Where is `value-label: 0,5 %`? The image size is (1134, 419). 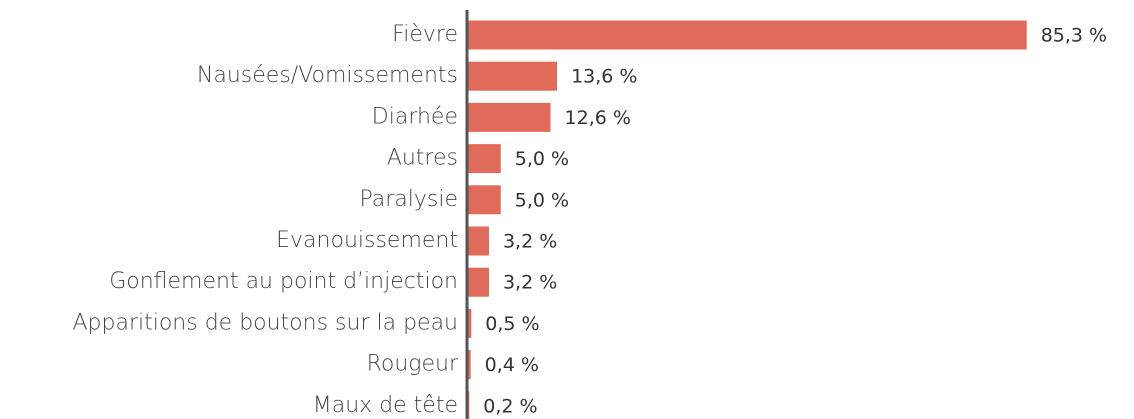
value-label: 0,5 % is located at coordinates (512, 324).